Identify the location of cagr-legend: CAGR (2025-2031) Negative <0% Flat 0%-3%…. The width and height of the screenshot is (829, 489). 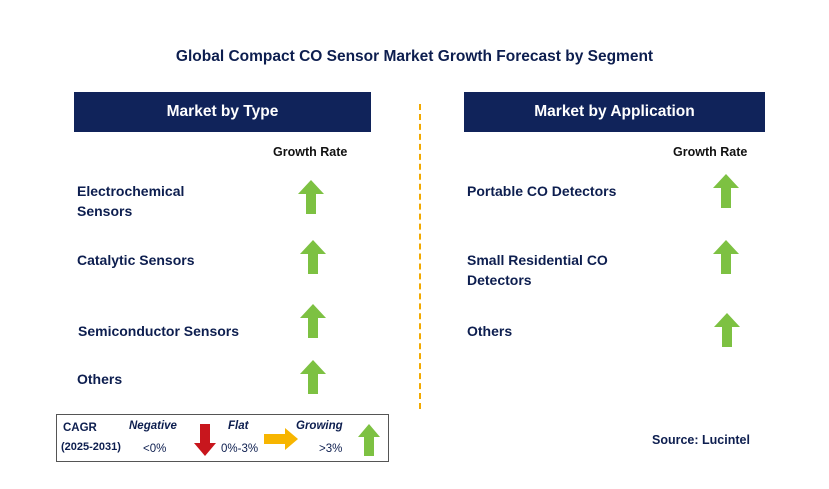
(222, 438).